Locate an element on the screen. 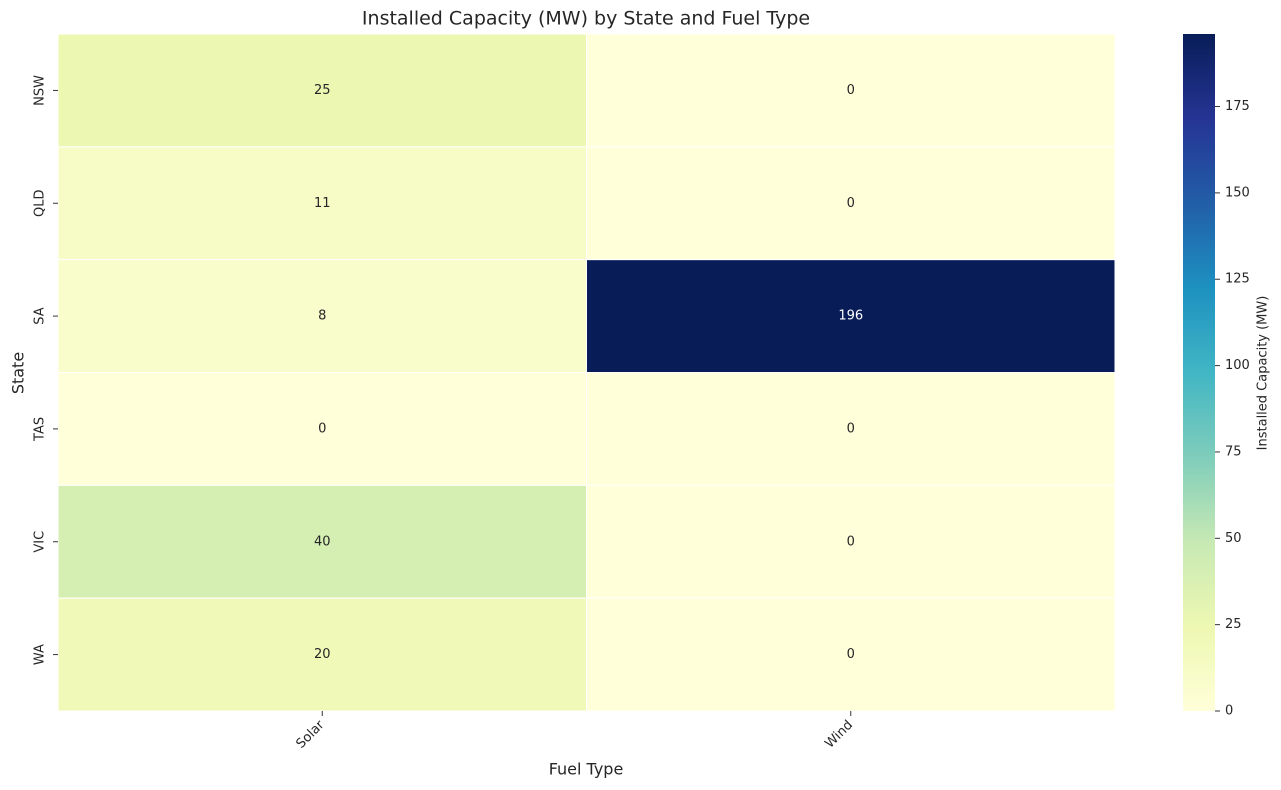 This screenshot has width=1281, height=790. y-tick-label: VIC is located at coordinates (40, 542).